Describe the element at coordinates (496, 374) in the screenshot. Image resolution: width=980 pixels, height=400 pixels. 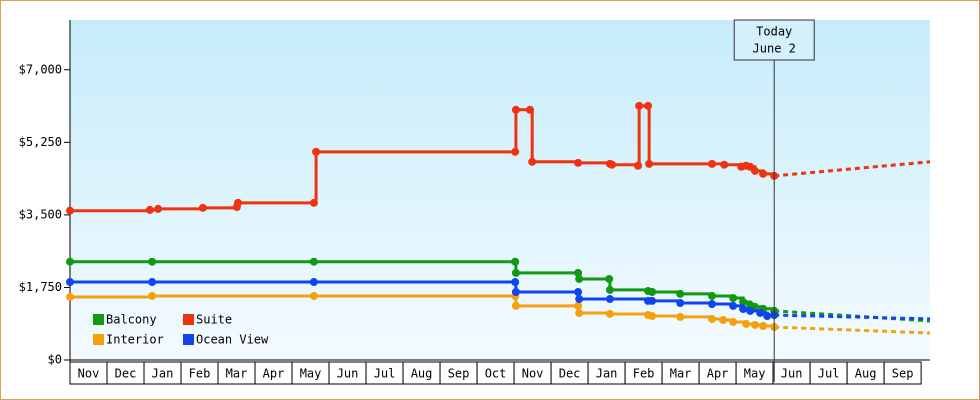
I see `x-tick-label: Oct` at that location.